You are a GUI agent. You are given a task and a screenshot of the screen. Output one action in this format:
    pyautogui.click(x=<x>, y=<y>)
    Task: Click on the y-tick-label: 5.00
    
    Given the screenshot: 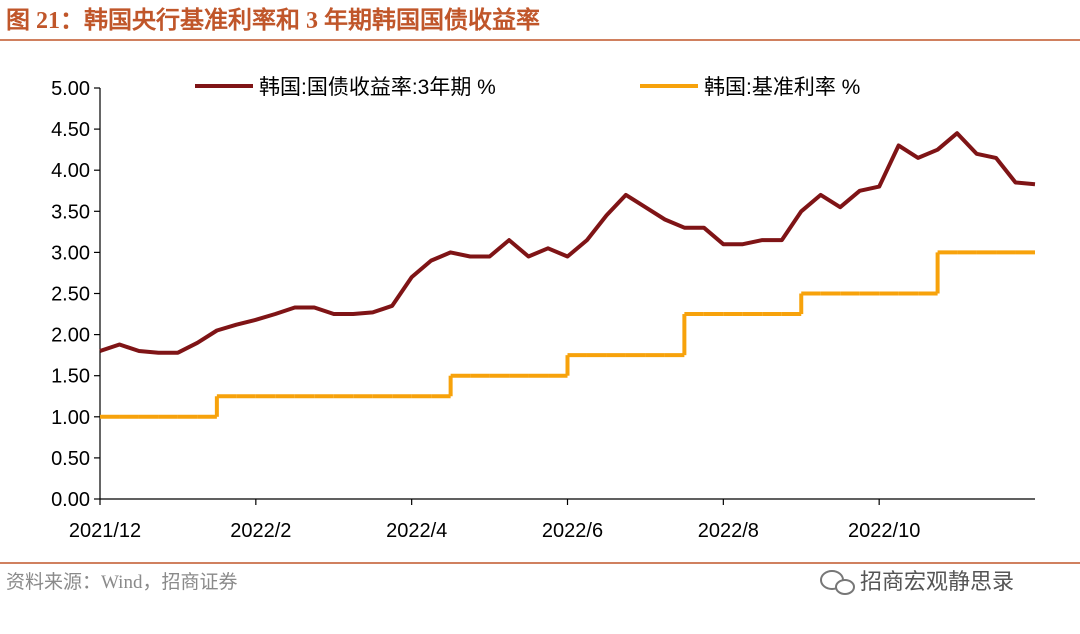 What is the action you would take?
    pyautogui.click(x=70, y=89)
    